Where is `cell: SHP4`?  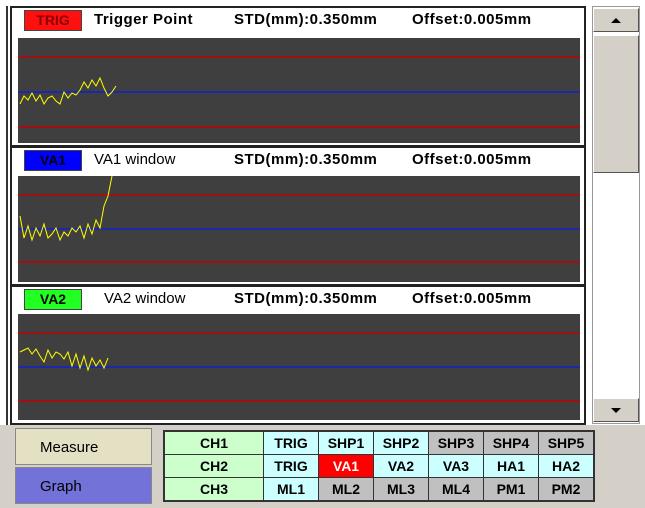
cell: SHP4 is located at coordinates (511, 442).